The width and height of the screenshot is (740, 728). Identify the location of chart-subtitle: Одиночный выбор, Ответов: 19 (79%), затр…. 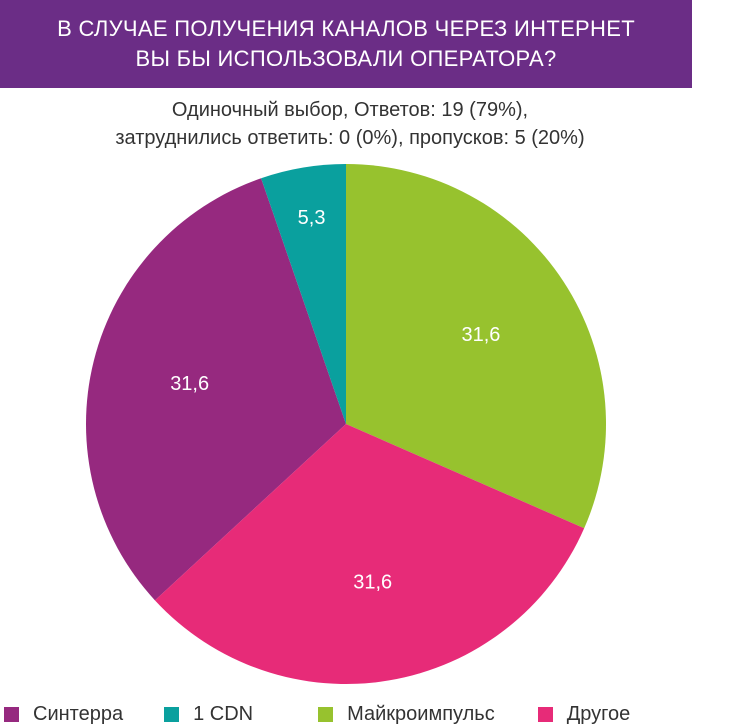
(350, 124).